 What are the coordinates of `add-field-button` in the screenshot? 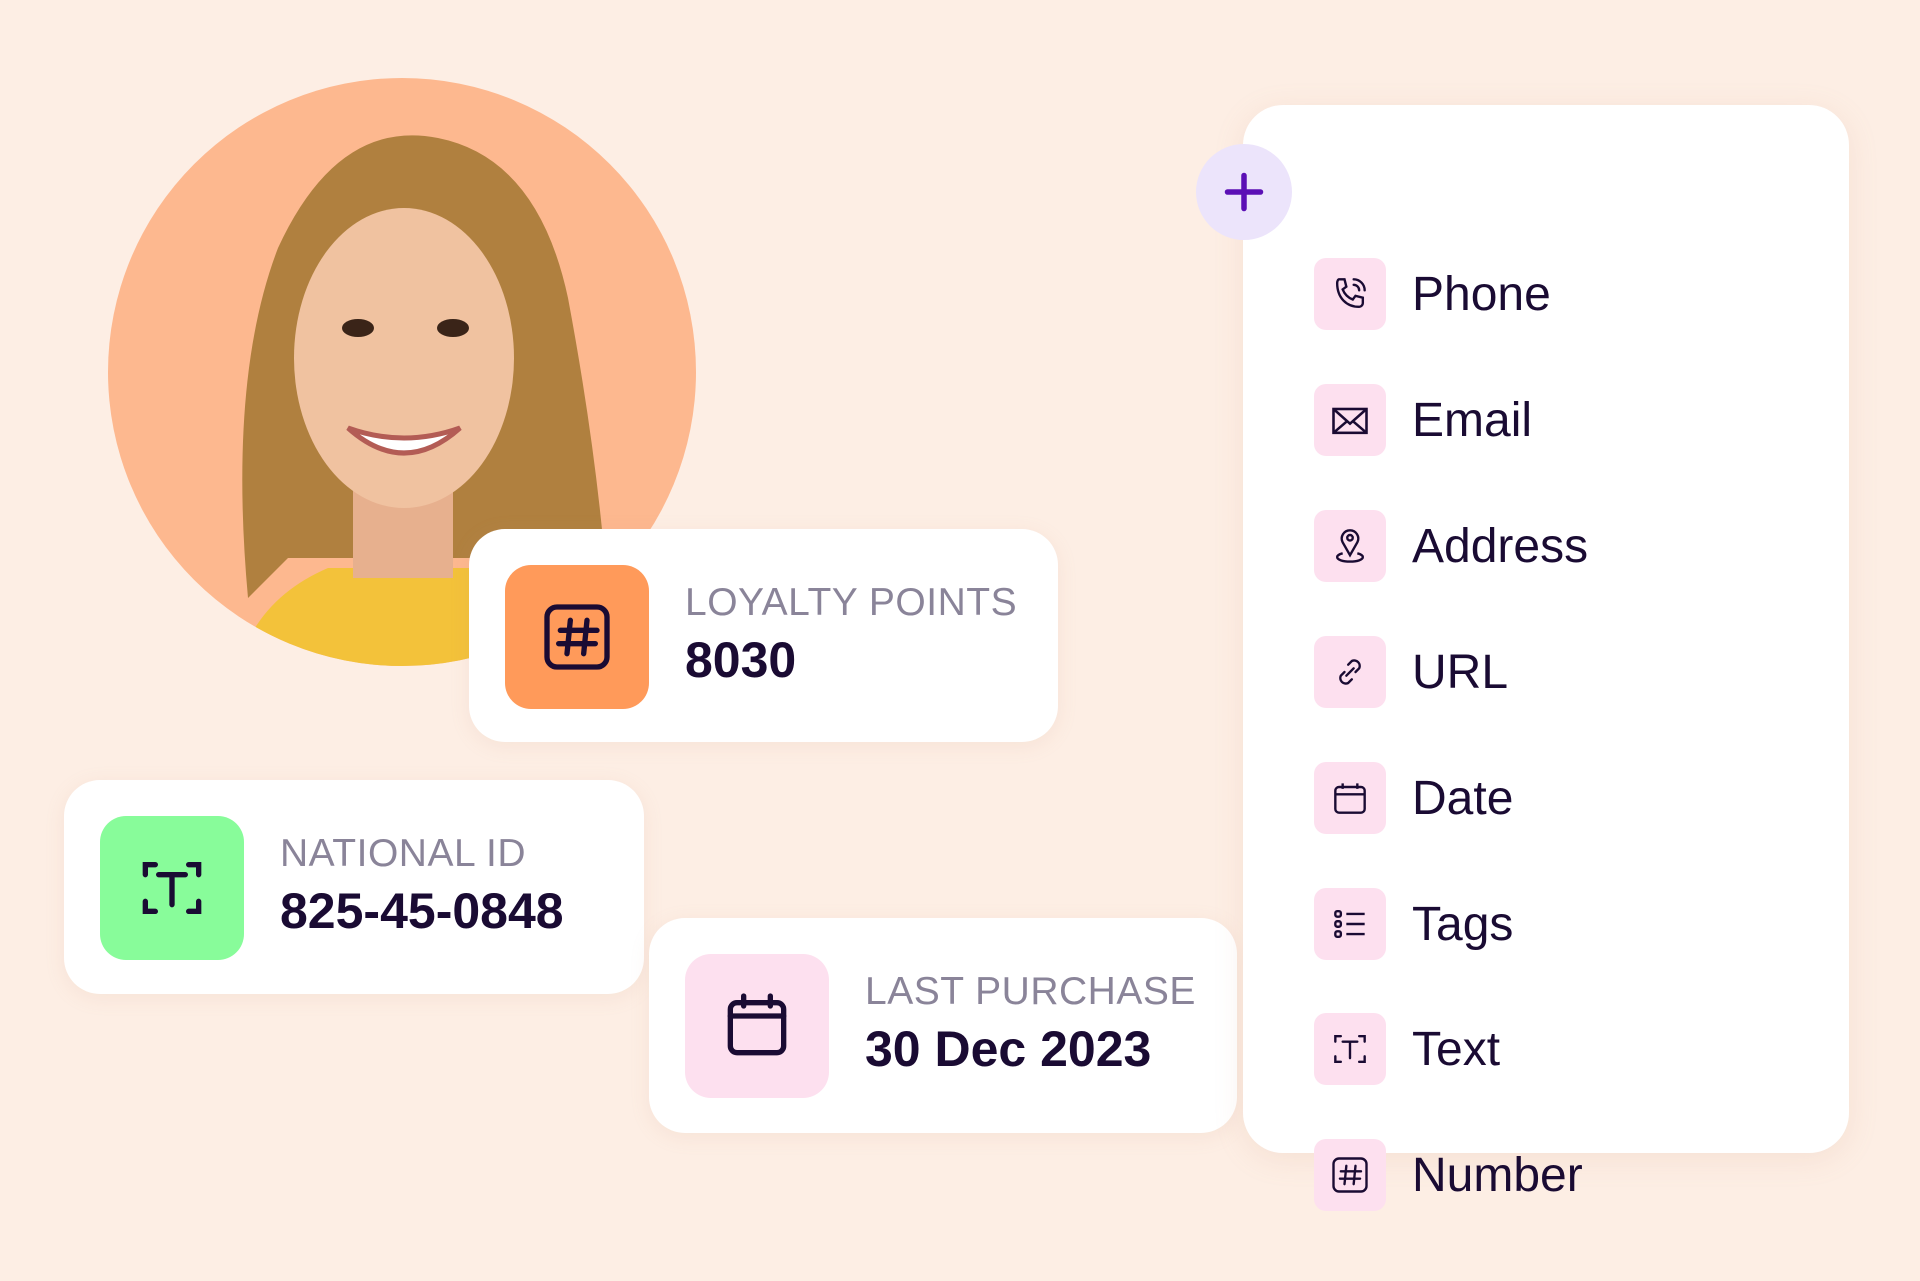 It's located at (1244, 192).